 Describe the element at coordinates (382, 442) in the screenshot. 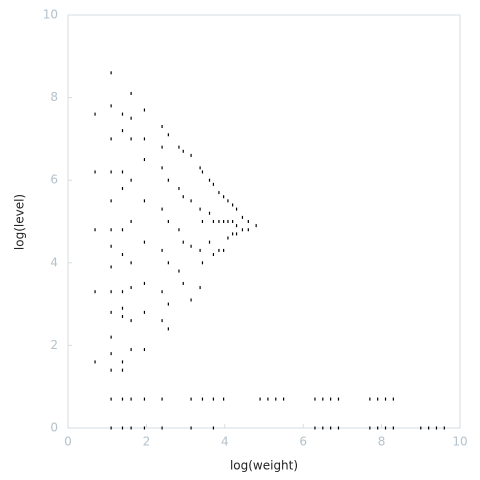

I see `x-tick-label: 8` at that location.